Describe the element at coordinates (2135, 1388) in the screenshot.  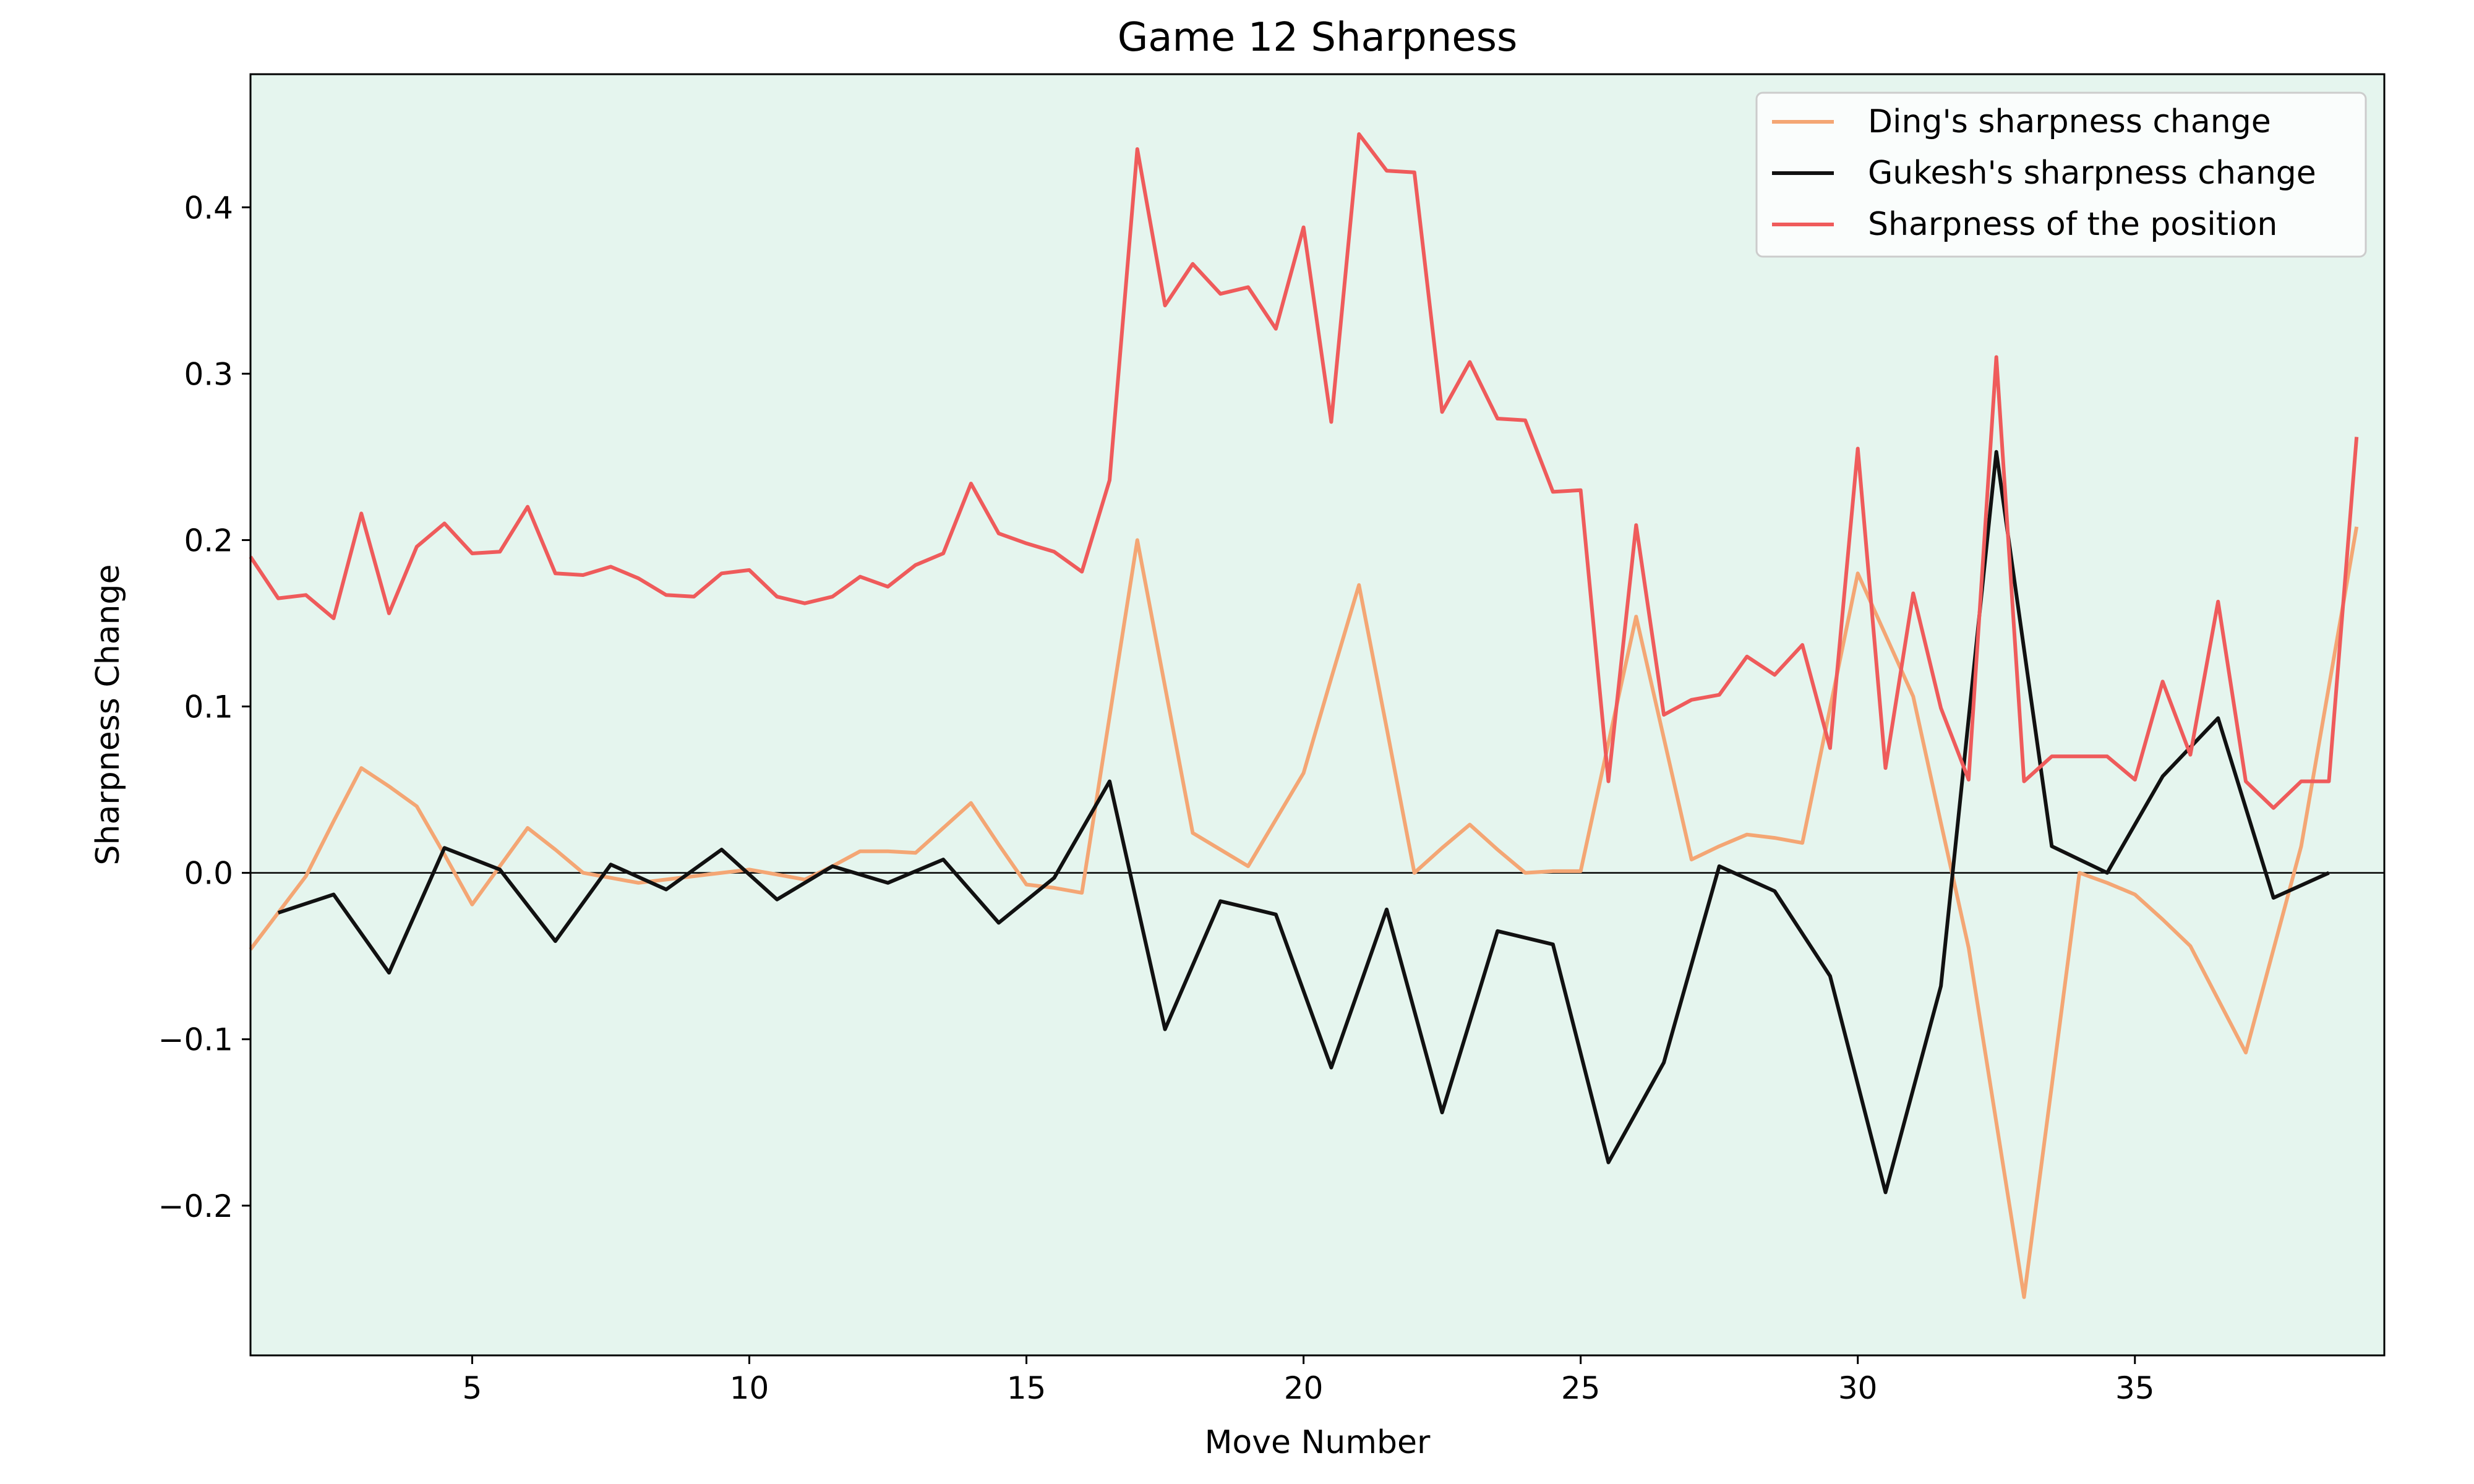
I see `x-tick-label: 35` at that location.